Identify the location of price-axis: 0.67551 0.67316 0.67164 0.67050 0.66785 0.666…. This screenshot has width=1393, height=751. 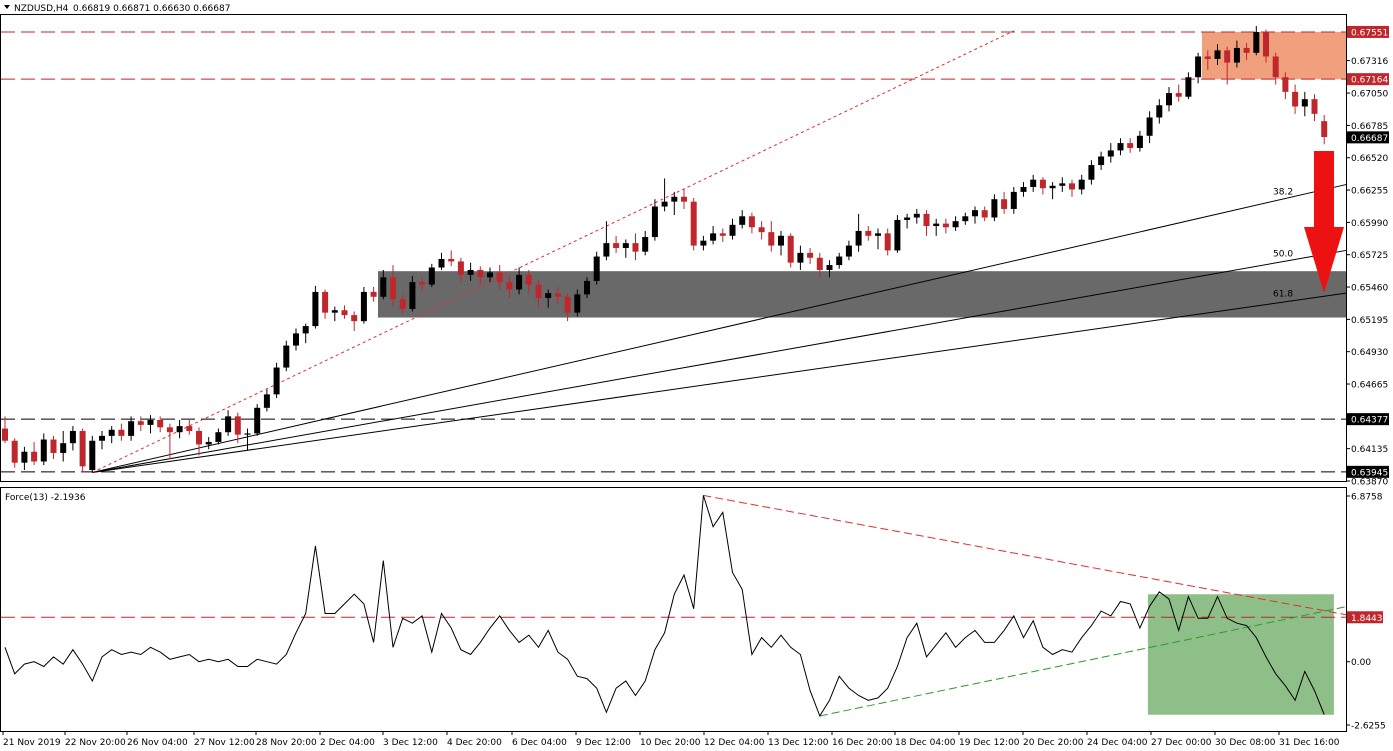
(1367, 256).